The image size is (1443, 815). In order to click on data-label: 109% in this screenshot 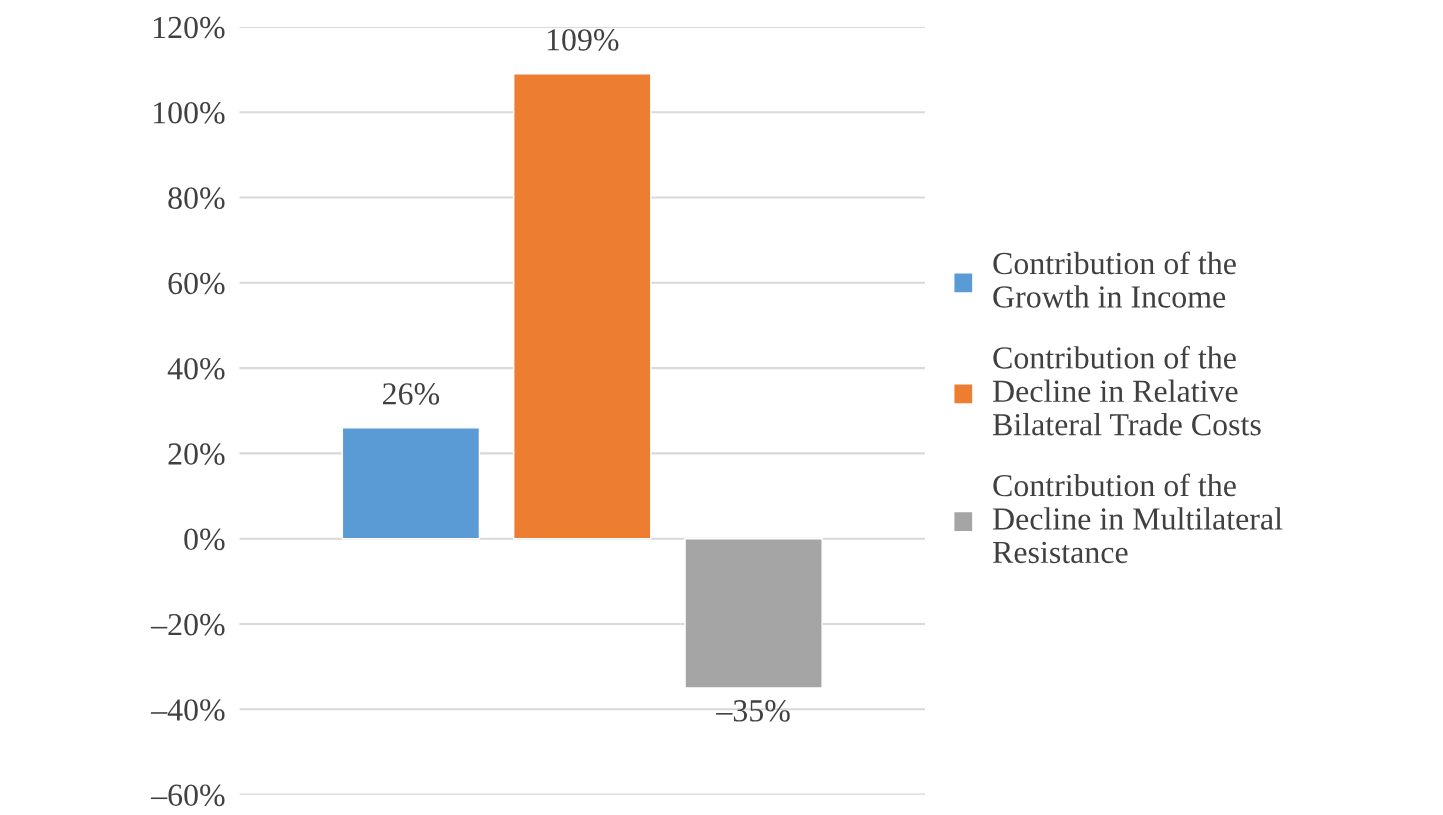, I will do `click(583, 40)`.